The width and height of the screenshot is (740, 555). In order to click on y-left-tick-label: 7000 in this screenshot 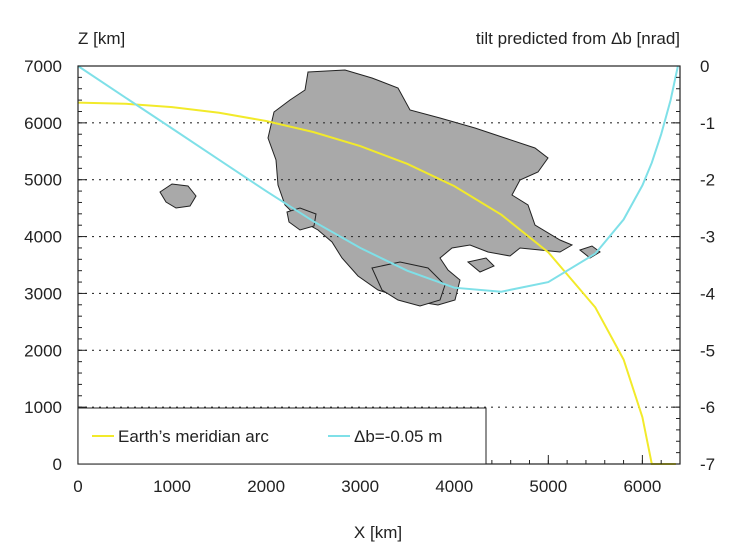, I will do `click(43, 66)`.